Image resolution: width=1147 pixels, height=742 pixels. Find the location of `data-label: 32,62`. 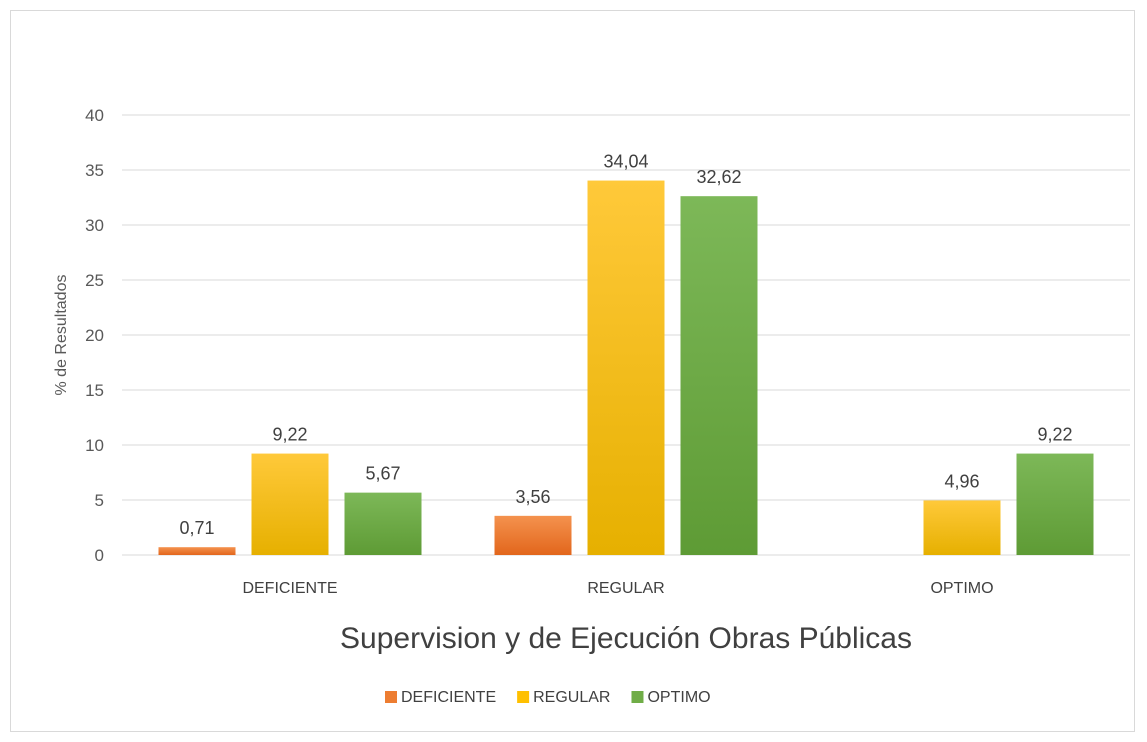

data-label: 32,62 is located at coordinates (718, 177).